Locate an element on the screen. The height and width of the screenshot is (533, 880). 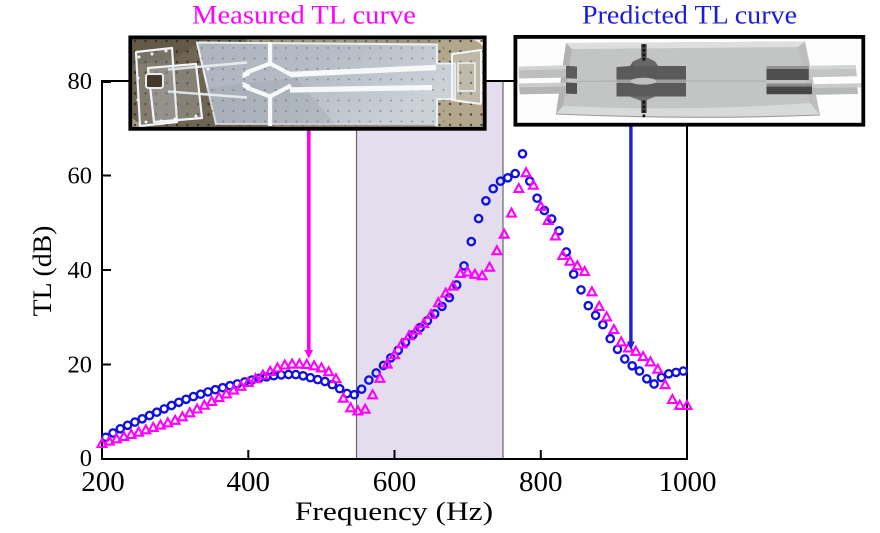
svg-text: Frequency (Hz) is located at coordinates (394, 511).